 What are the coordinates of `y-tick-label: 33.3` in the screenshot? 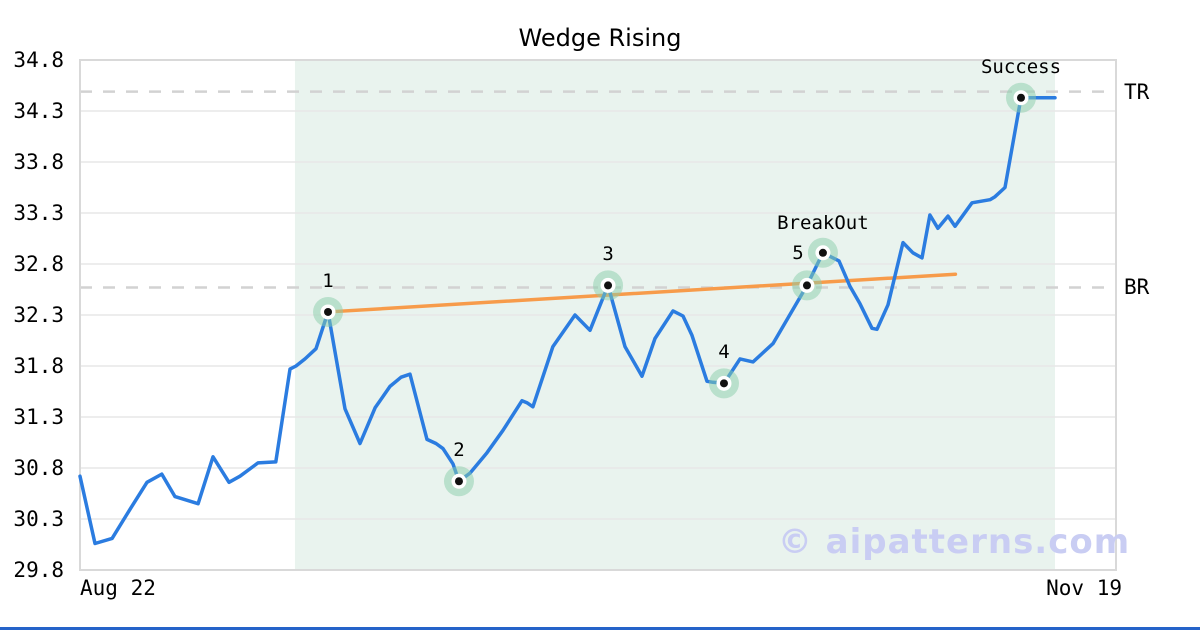 It's located at (38, 213).